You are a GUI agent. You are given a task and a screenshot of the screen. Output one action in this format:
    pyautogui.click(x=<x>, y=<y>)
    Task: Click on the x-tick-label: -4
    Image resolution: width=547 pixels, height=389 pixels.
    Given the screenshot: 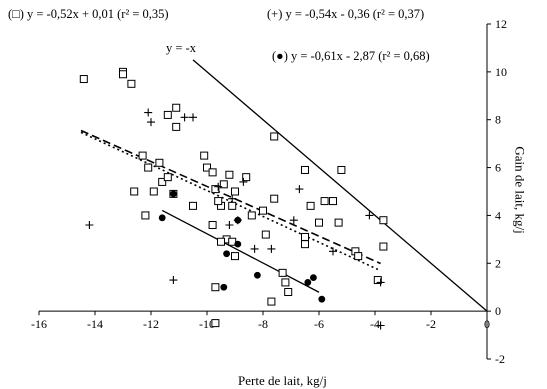 What is the action you would take?
    pyautogui.click(x=375, y=324)
    